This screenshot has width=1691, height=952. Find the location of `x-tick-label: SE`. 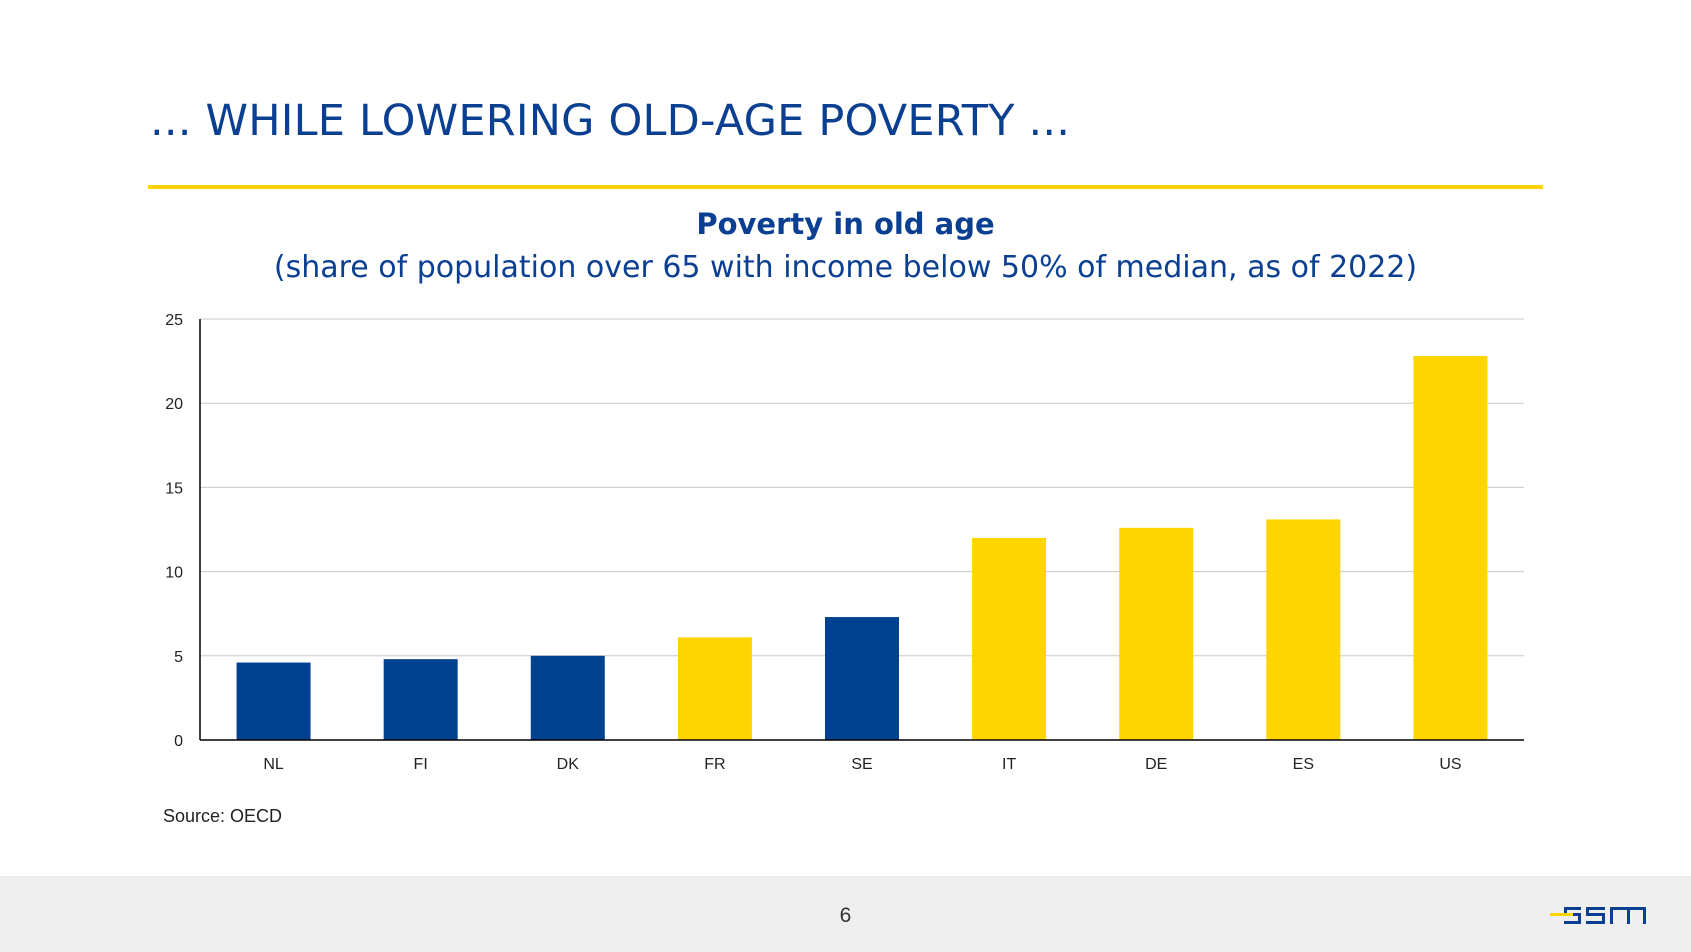

x-tick-label: SE is located at coordinates (861, 764).